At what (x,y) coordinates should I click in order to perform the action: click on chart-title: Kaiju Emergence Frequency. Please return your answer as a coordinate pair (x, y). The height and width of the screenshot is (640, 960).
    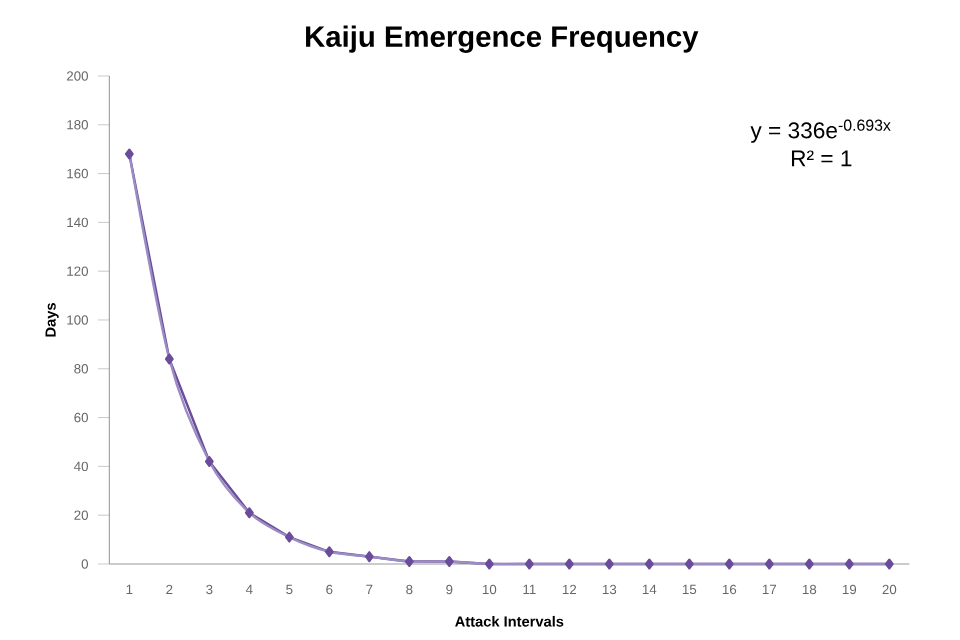
    Looking at the image, I should click on (502, 39).